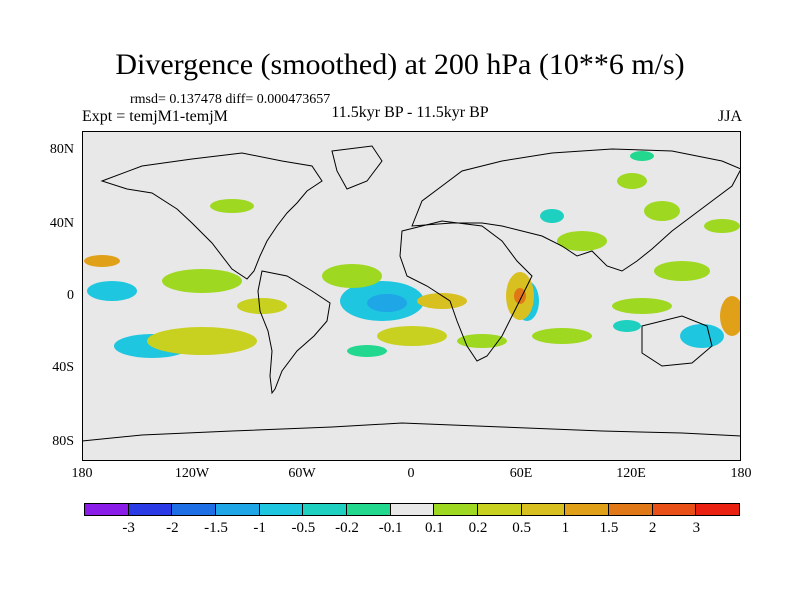 This screenshot has width=800, height=600. Describe the element at coordinates (609, 528) in the screenshot. I see `colorbar-label: 1.5` at that location.